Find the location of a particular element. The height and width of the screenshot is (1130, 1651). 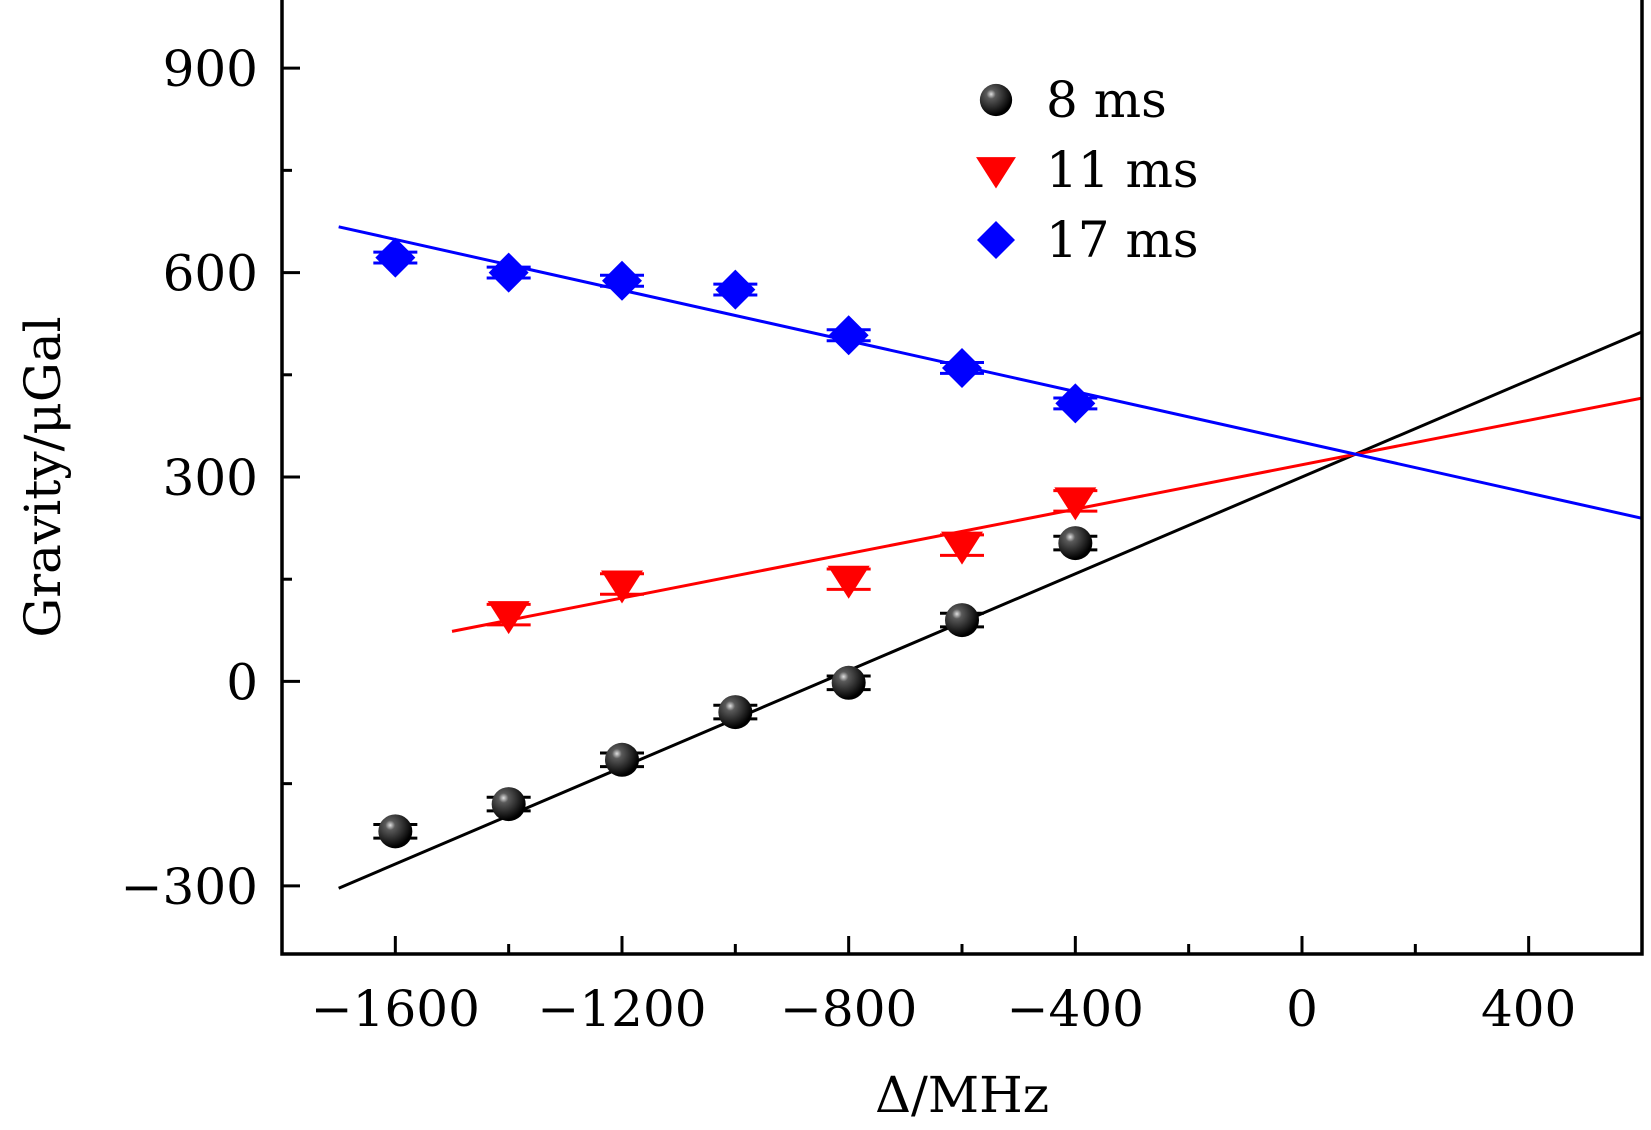

y-tick-label: 300 is located at coordinates (210, 478).